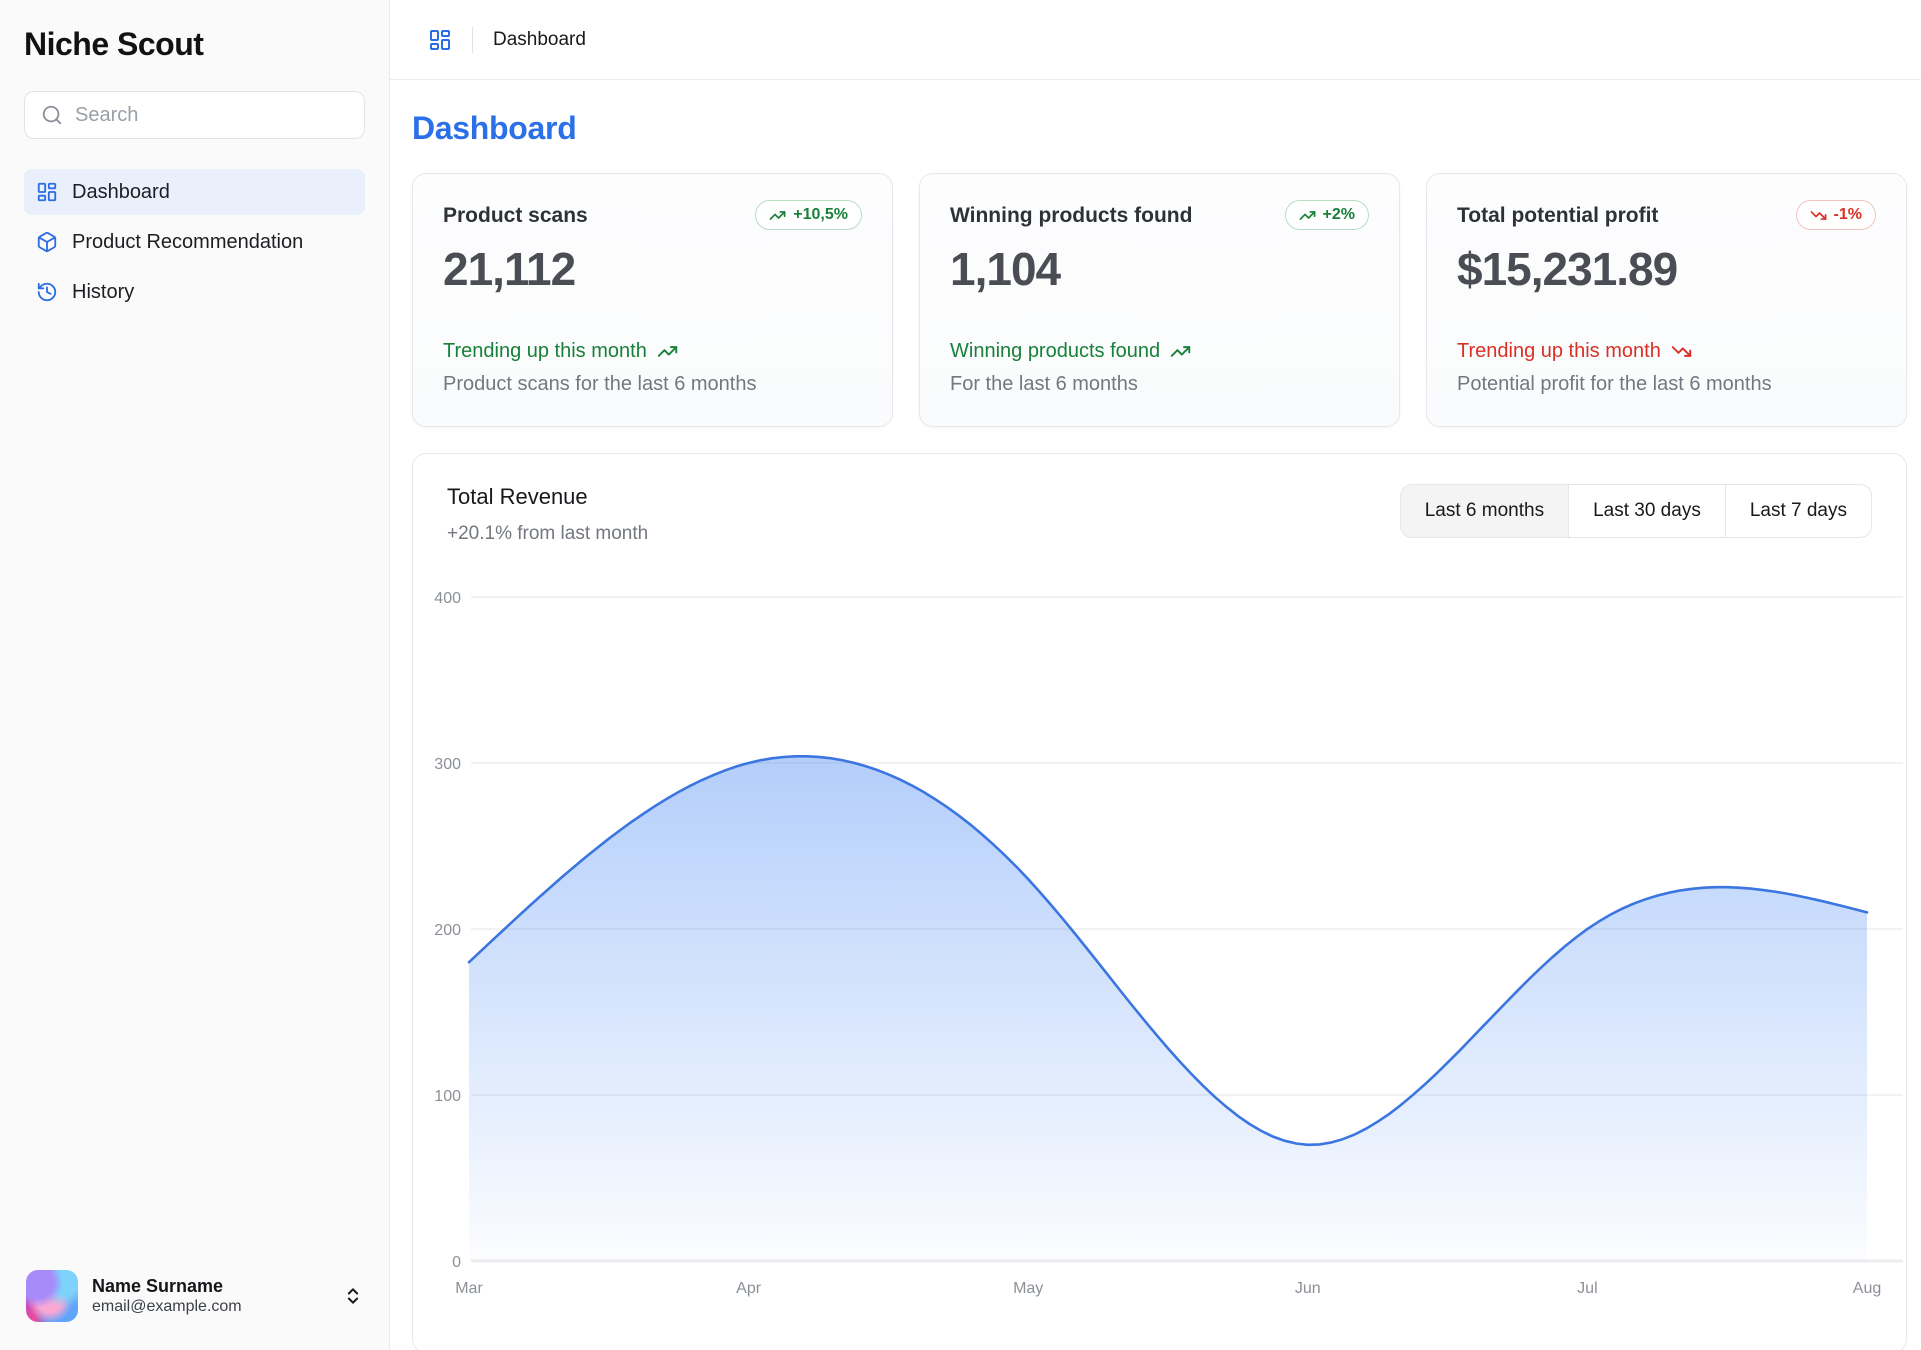 This screenshot has width=1921, height=1350. I want to click on breadcrumb-divider, so click(472, 39).